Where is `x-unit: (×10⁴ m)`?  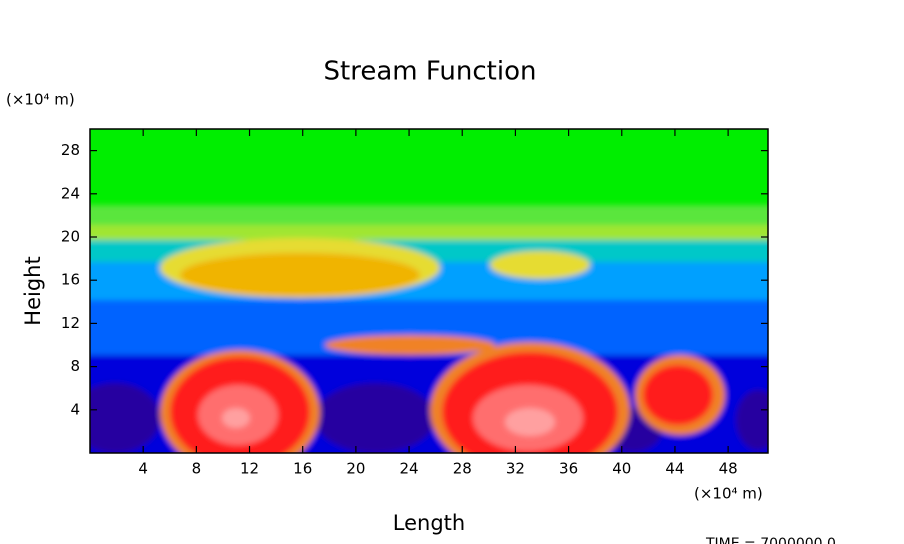
x-unit: (×10⁴ m) is located at coordinates (728, 494).